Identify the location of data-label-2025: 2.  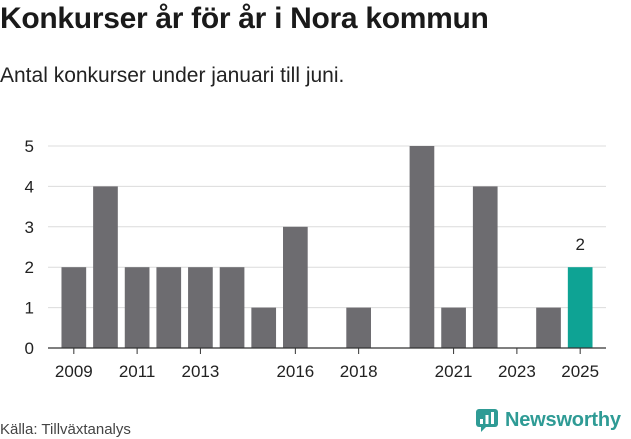
(579, 244).